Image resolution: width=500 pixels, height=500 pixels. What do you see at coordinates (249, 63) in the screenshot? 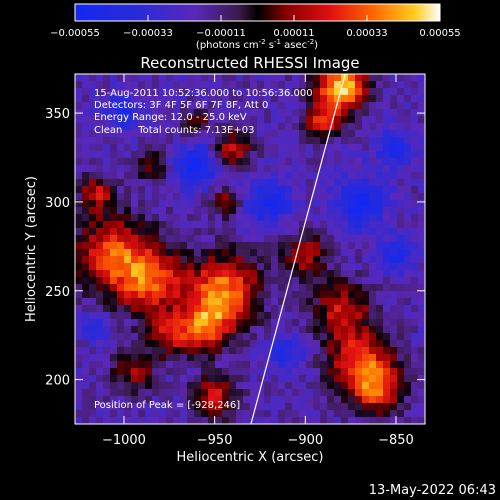
I see `chart-title: Reconstructed RHESSI Image` at bounding box center [249, 63].